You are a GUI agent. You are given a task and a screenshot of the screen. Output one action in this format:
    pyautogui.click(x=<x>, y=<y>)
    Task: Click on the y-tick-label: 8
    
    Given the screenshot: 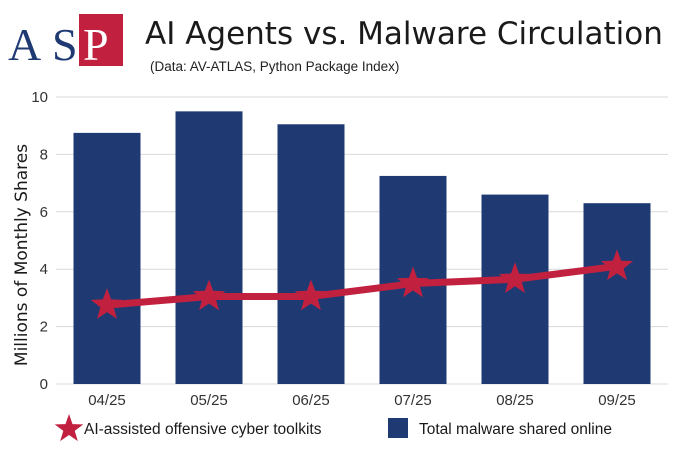 What is the action you would take?
    pyautogui.click(x=44, y=154)
    